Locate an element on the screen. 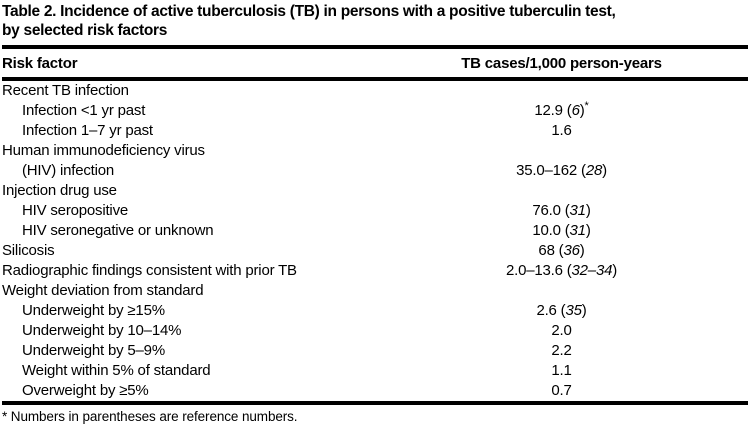  table-row: Injection drug use is located at coordinates (375, 191).